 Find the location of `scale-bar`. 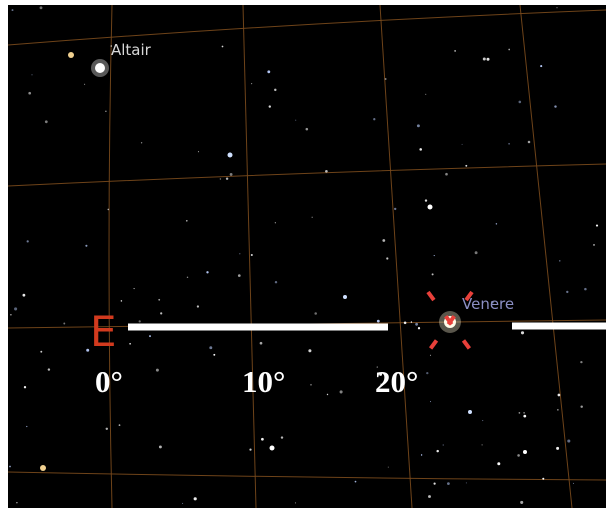

scale-bar is located at coordinates (367, 326).